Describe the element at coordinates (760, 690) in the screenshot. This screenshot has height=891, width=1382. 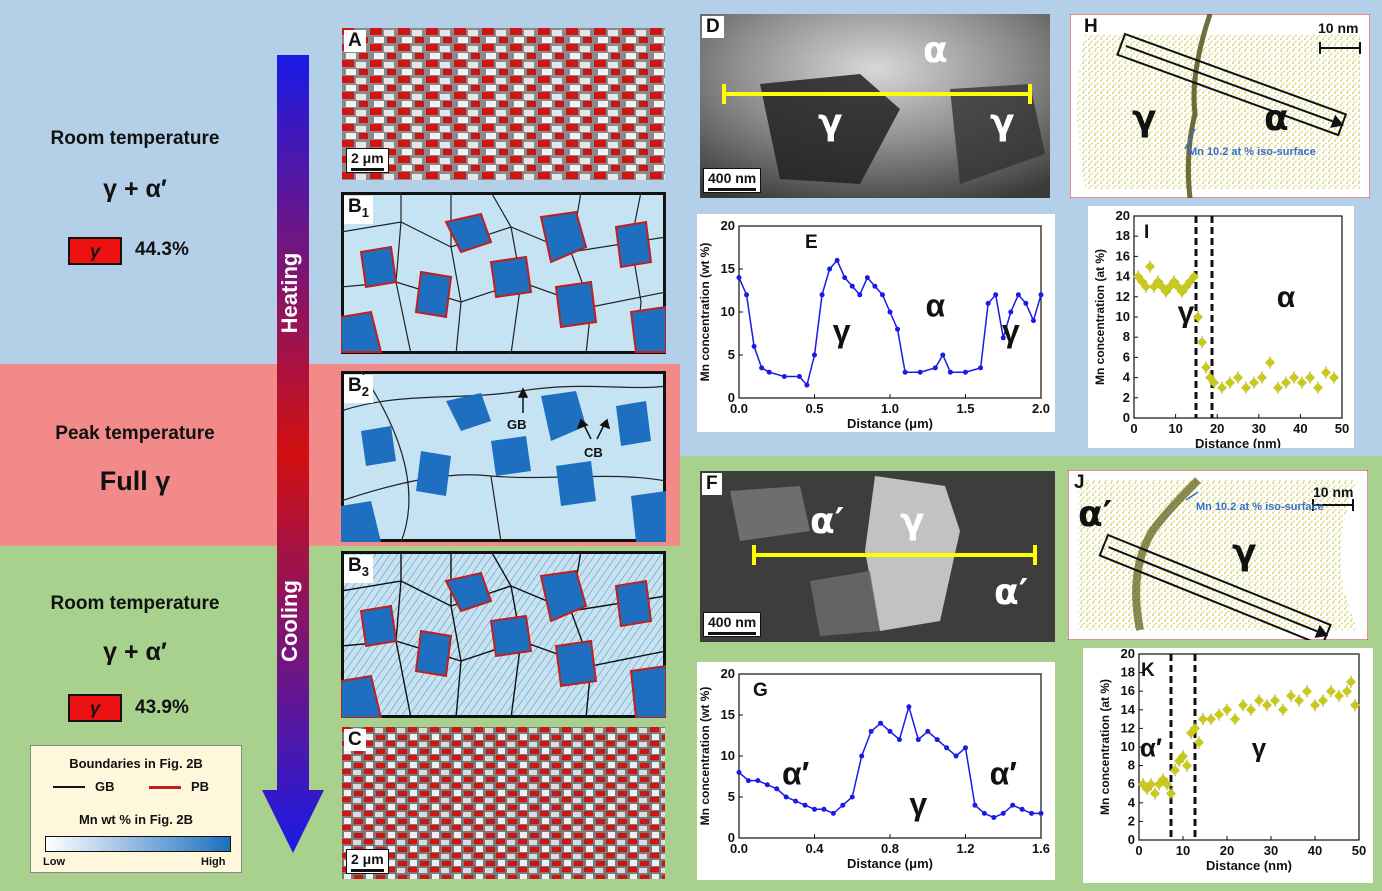
I see `chart-letter: G` at that location.